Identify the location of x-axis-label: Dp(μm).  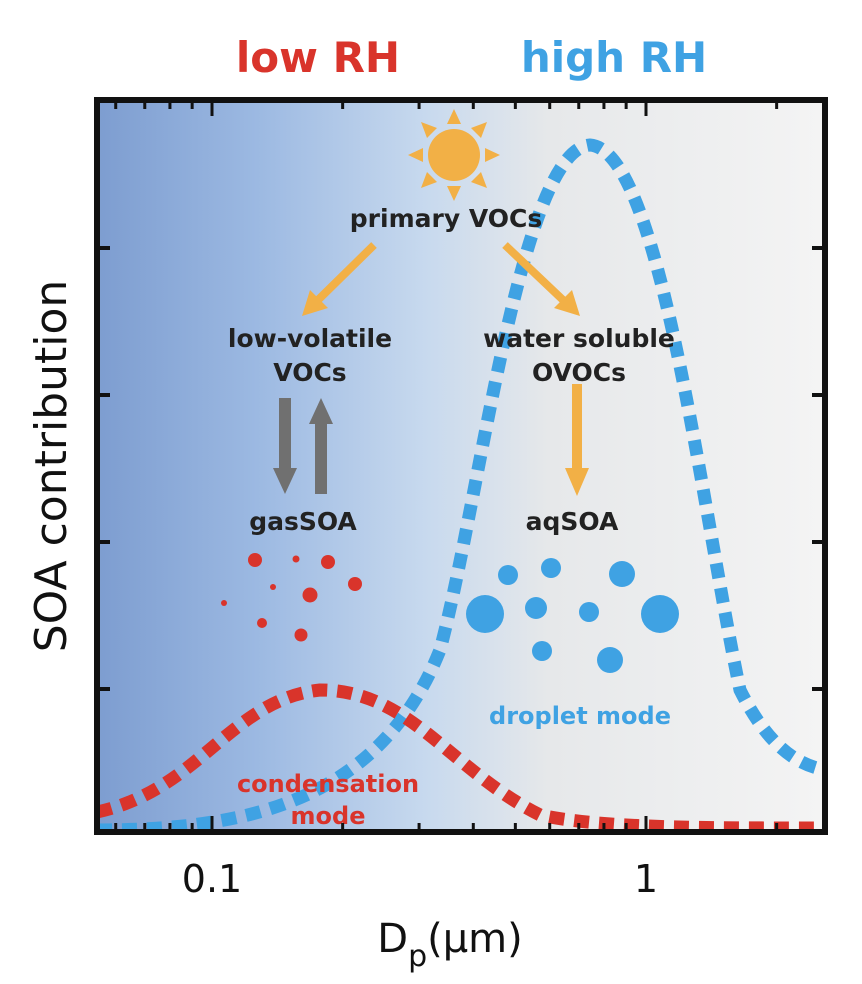
(449, 945).